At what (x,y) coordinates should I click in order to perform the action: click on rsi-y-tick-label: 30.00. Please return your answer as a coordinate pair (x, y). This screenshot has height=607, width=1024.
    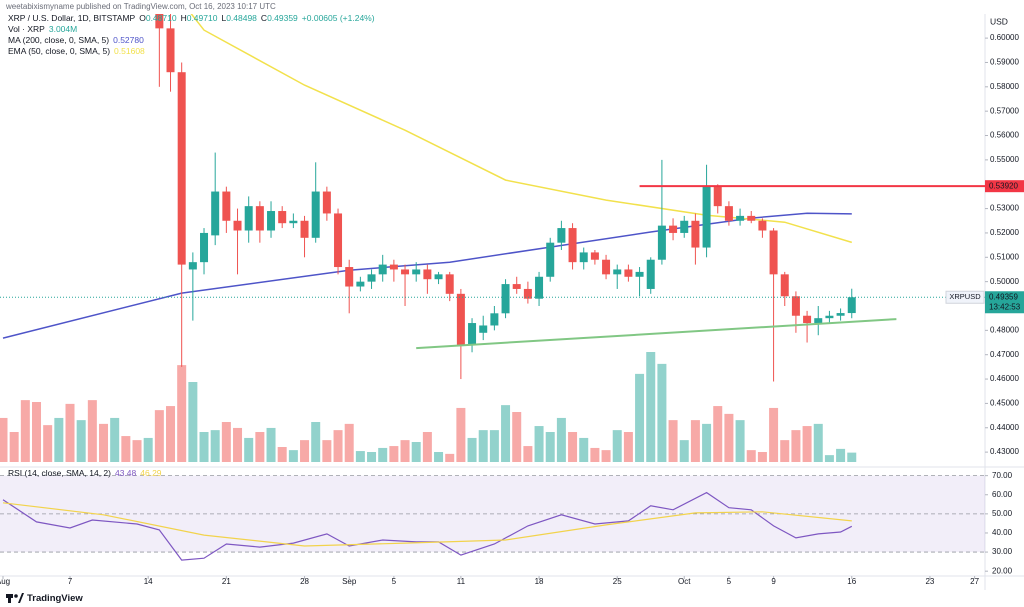
    Looking at the image, I should click on (1002, 551).